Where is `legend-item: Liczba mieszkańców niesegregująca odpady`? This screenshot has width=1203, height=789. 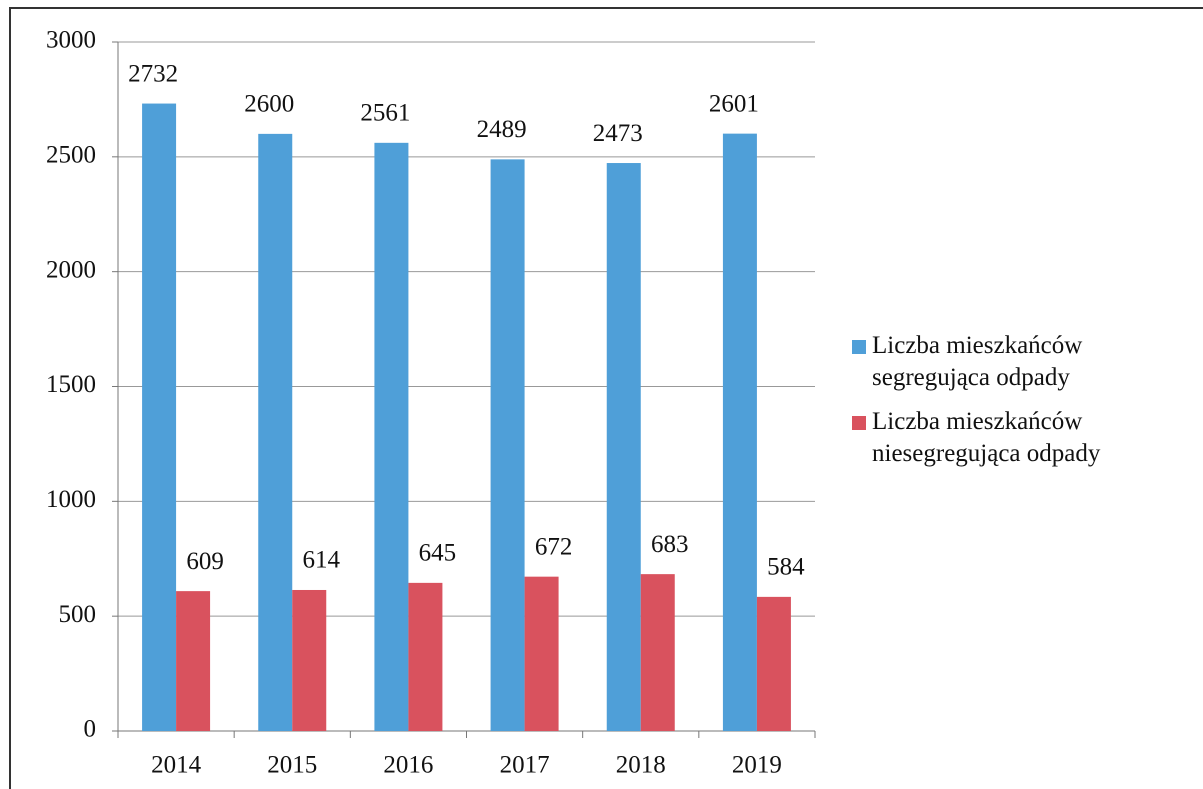 legend-item: Liczba mieszkańców niesegregująca odpady is located at coordinates (1012, 438).